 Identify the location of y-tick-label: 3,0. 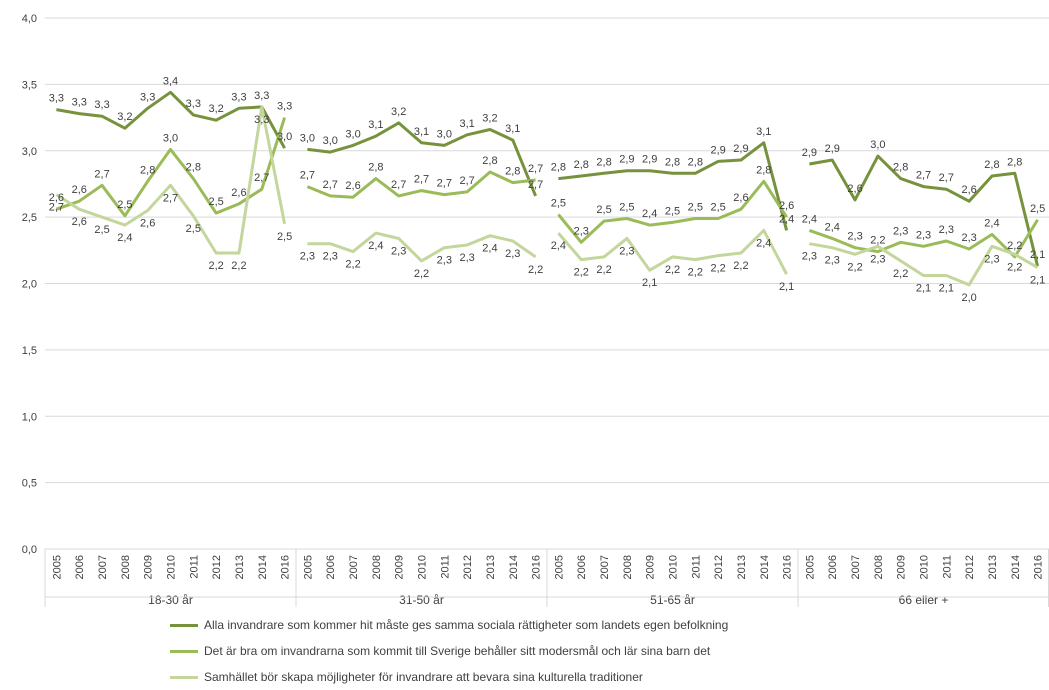
(29, 152).